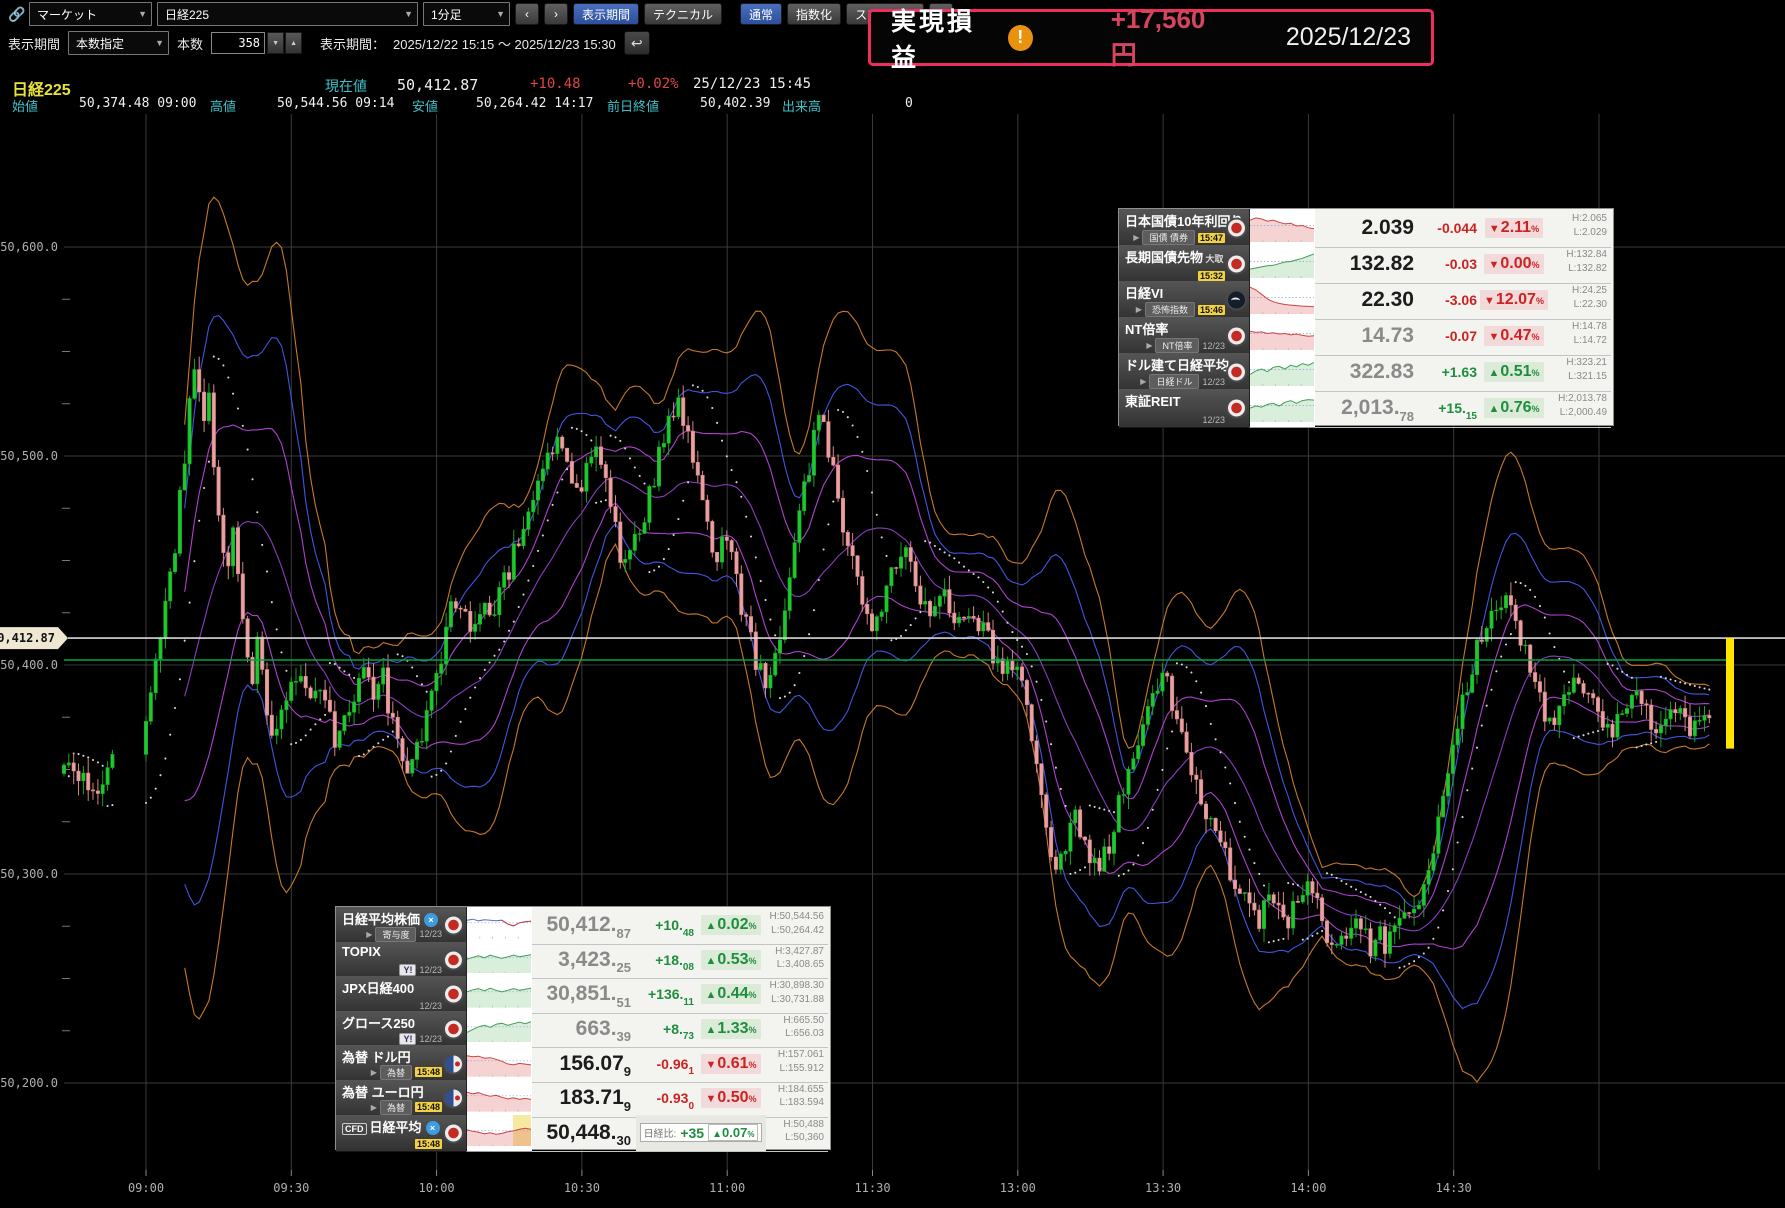 Image resolution: width=1785 pixels, height=1208 pixels. I want to click on value-decimals: 78, so click(1406, 416).